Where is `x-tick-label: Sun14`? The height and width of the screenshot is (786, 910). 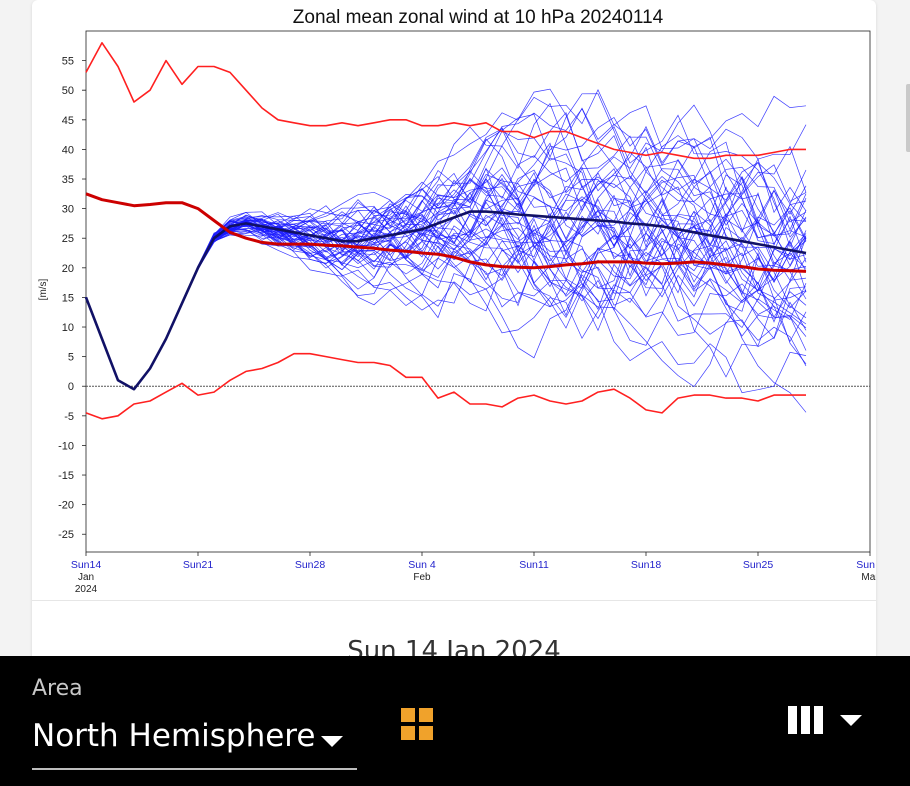
x-tick-label: Sun14 is located at coordinates (86, 565).